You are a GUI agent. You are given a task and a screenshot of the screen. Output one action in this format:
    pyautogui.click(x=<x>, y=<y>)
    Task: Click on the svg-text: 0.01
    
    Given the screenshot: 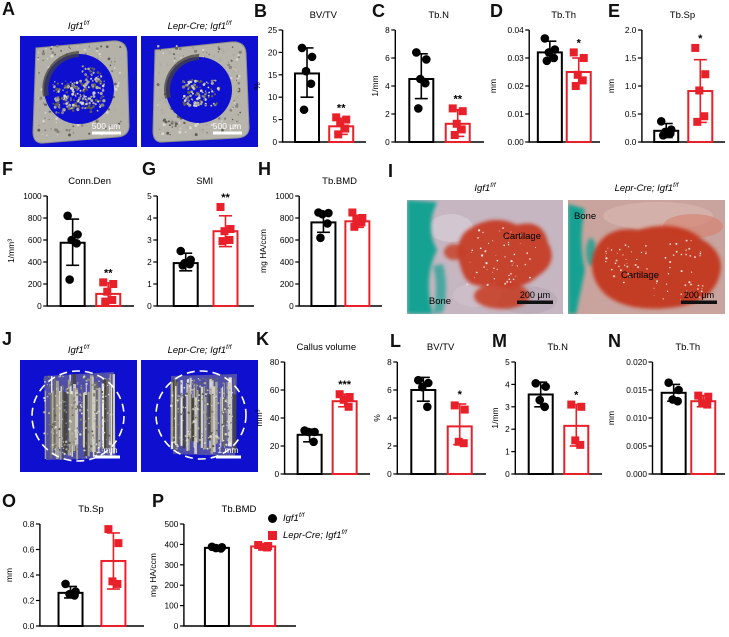 What is the action you would take?
    pyautogui.click(x=516, y=114)
    